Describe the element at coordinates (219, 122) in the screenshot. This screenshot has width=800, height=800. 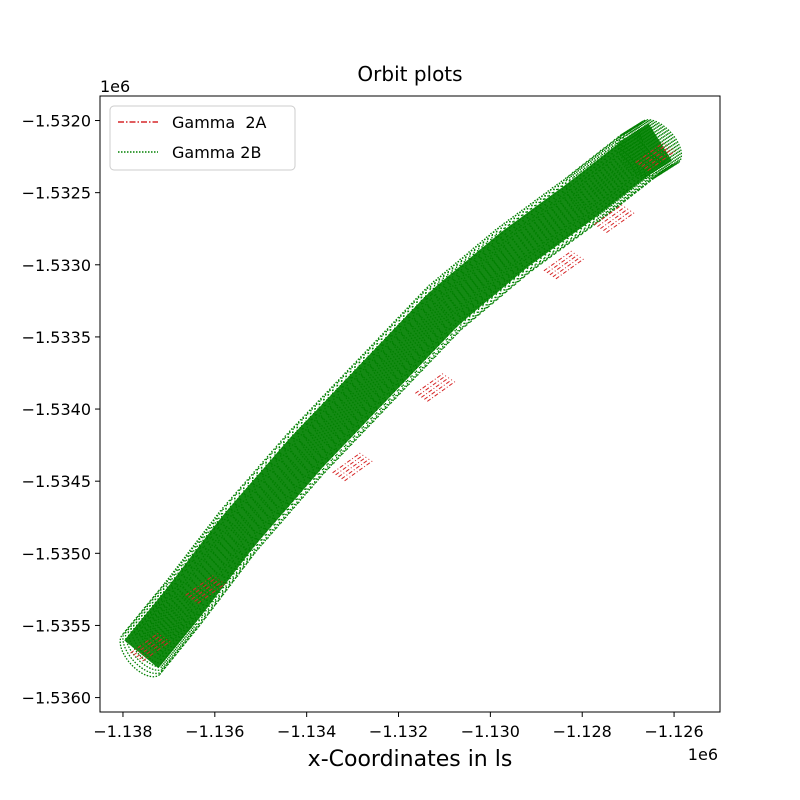
I see `legend-label-gamma-2a: Gamma 2A` at that location.